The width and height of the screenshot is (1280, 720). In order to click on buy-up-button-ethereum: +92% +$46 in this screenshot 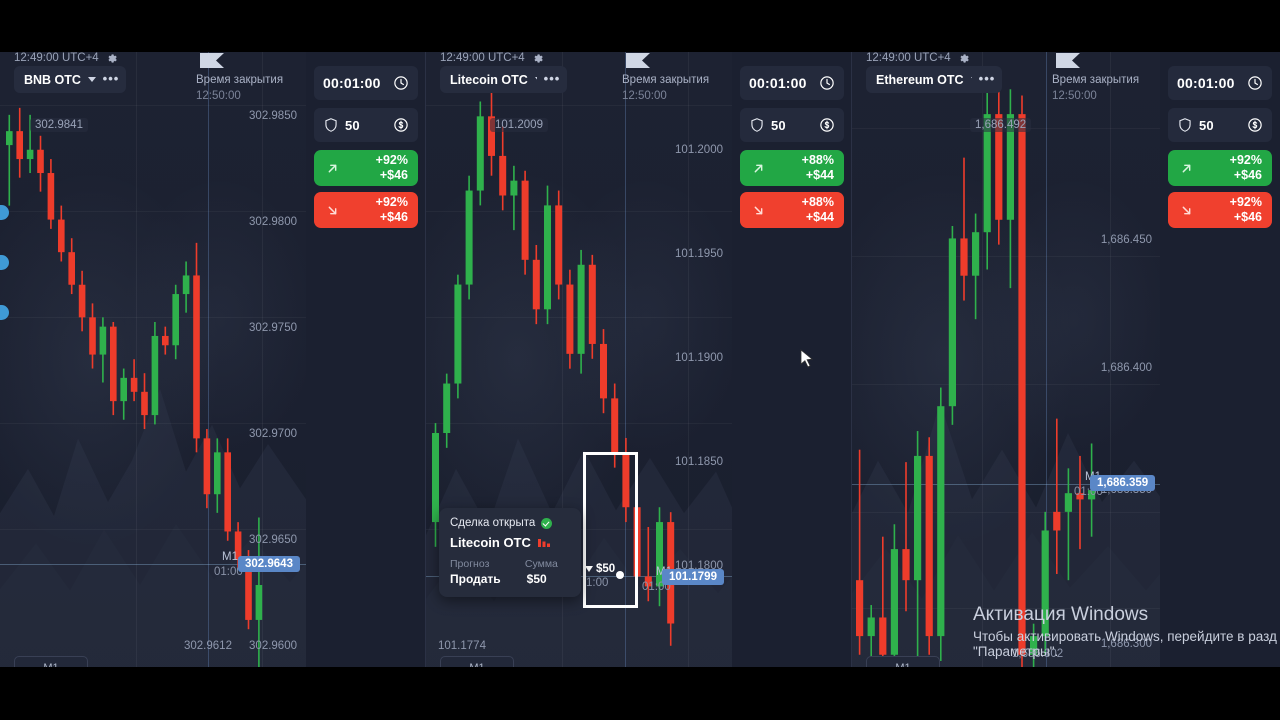, I will do `click(1220, 168)`.